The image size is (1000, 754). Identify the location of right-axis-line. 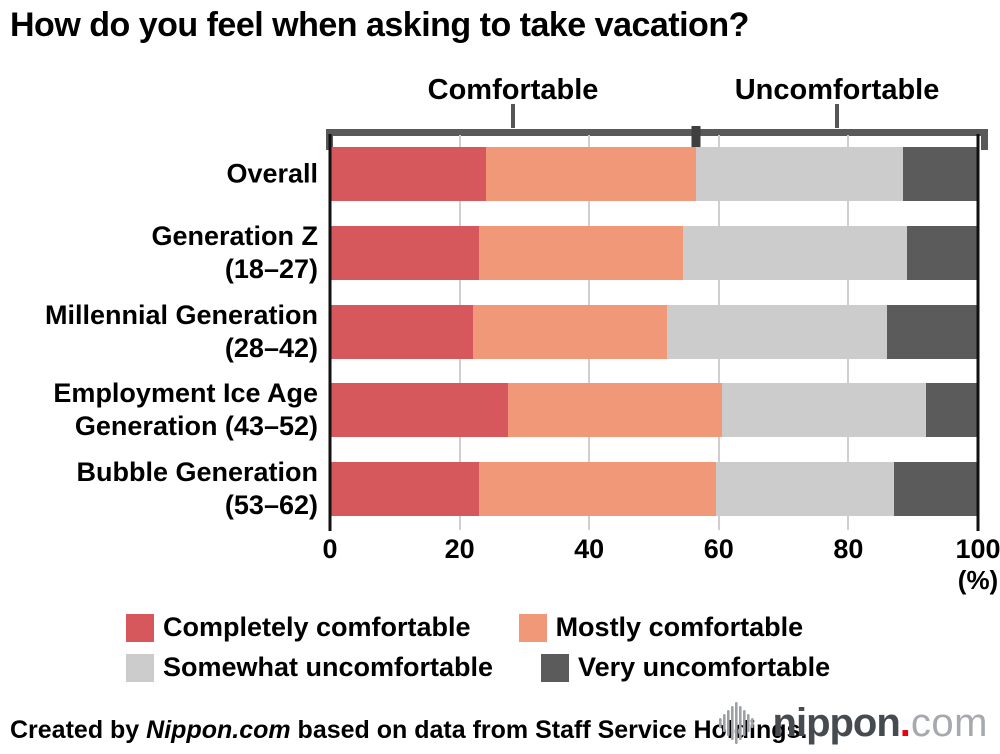
(978, 332).